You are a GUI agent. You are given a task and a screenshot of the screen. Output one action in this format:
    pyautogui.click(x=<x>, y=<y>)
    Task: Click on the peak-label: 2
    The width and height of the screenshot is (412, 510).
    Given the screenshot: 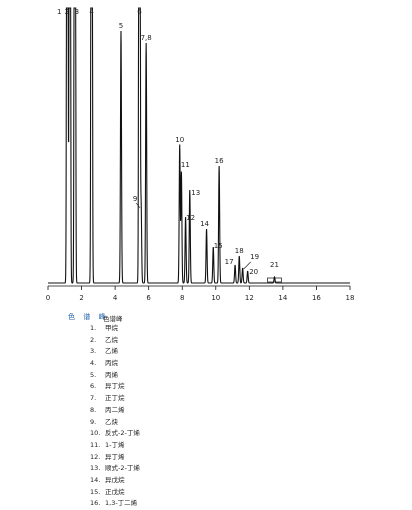 What is the action you would take?
    pyautogui.click(x=67, y=12)
    